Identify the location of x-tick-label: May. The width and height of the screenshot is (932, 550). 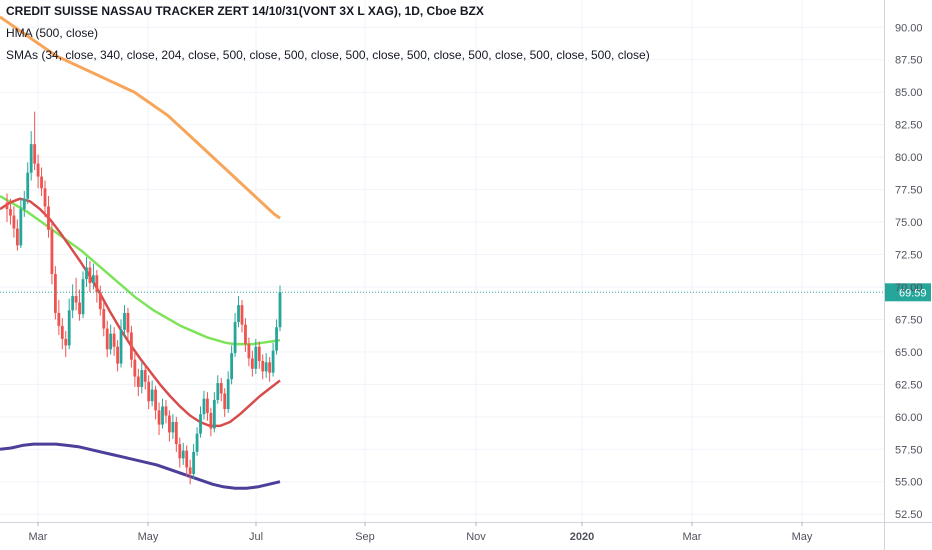
(802, 537).